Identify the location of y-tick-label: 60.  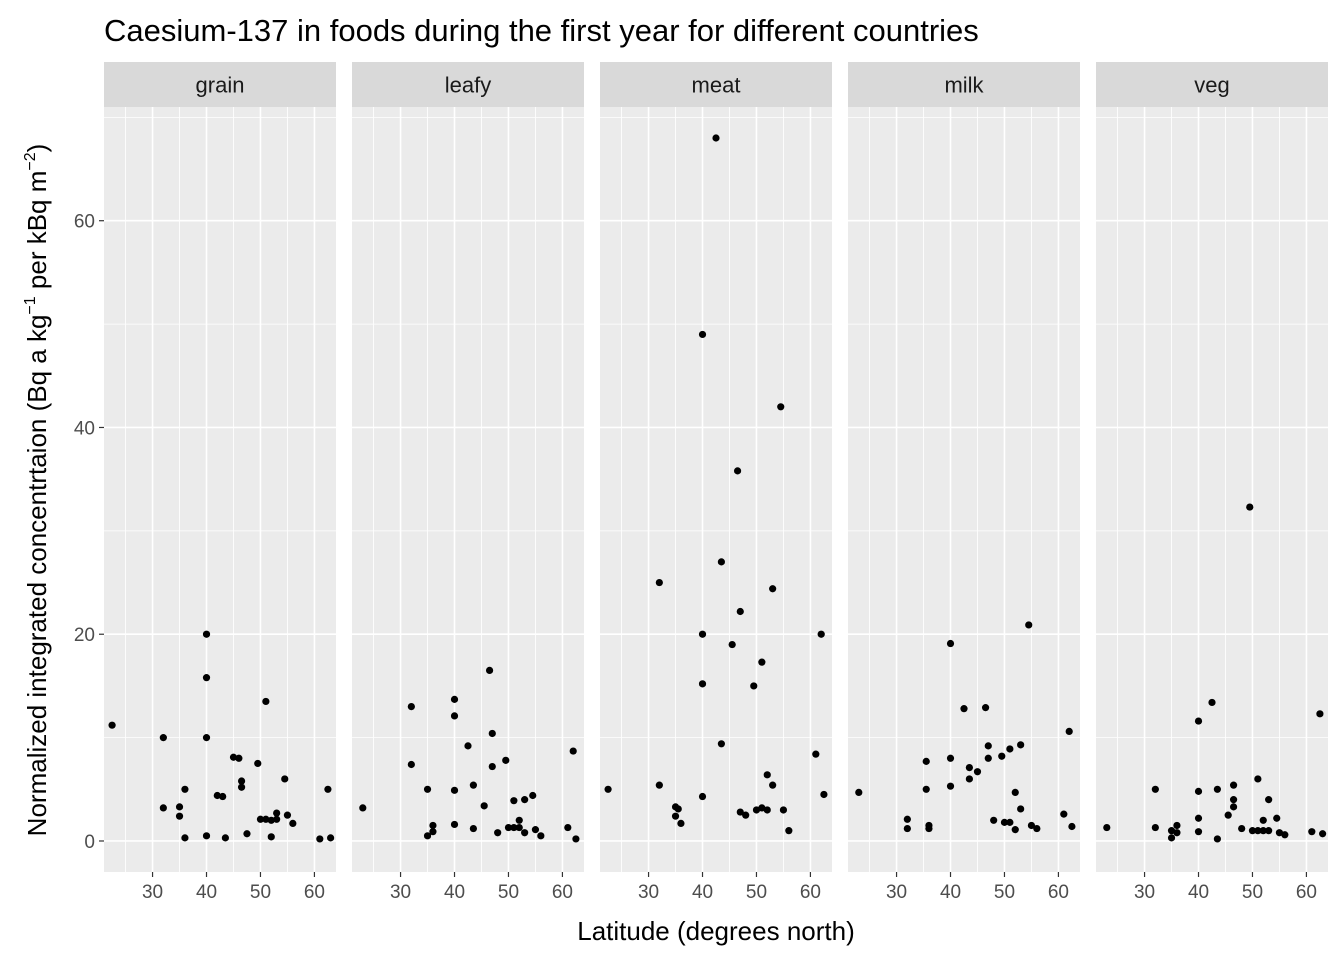
(84, 222).